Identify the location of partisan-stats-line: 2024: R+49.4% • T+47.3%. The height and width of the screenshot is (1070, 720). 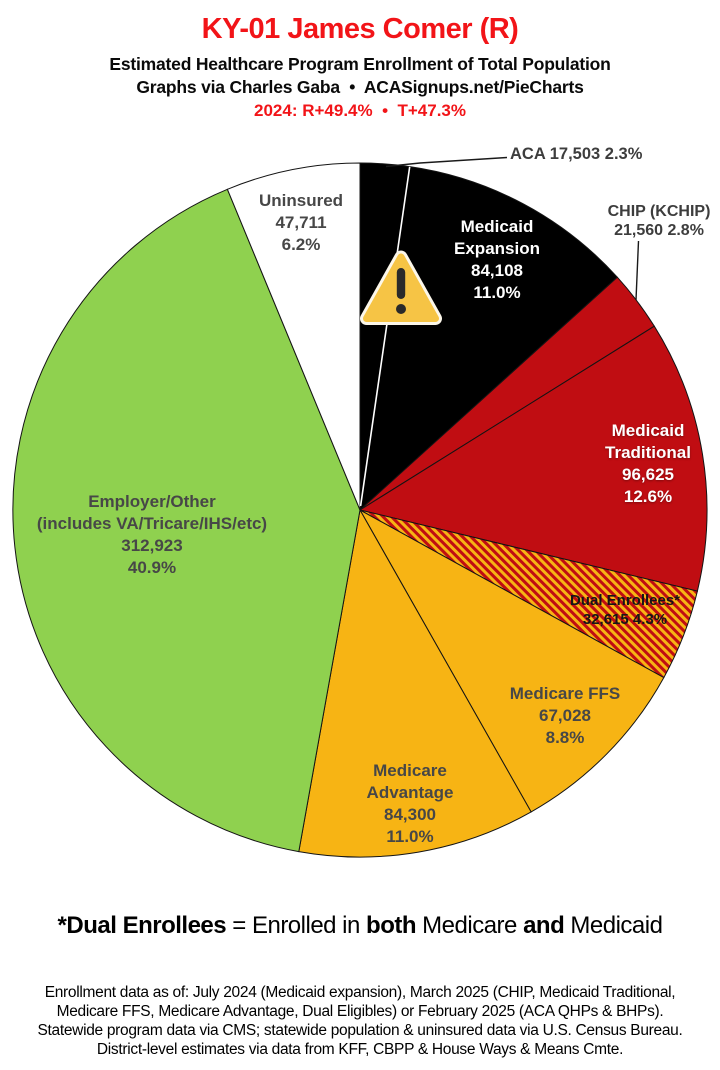
(360, 110).